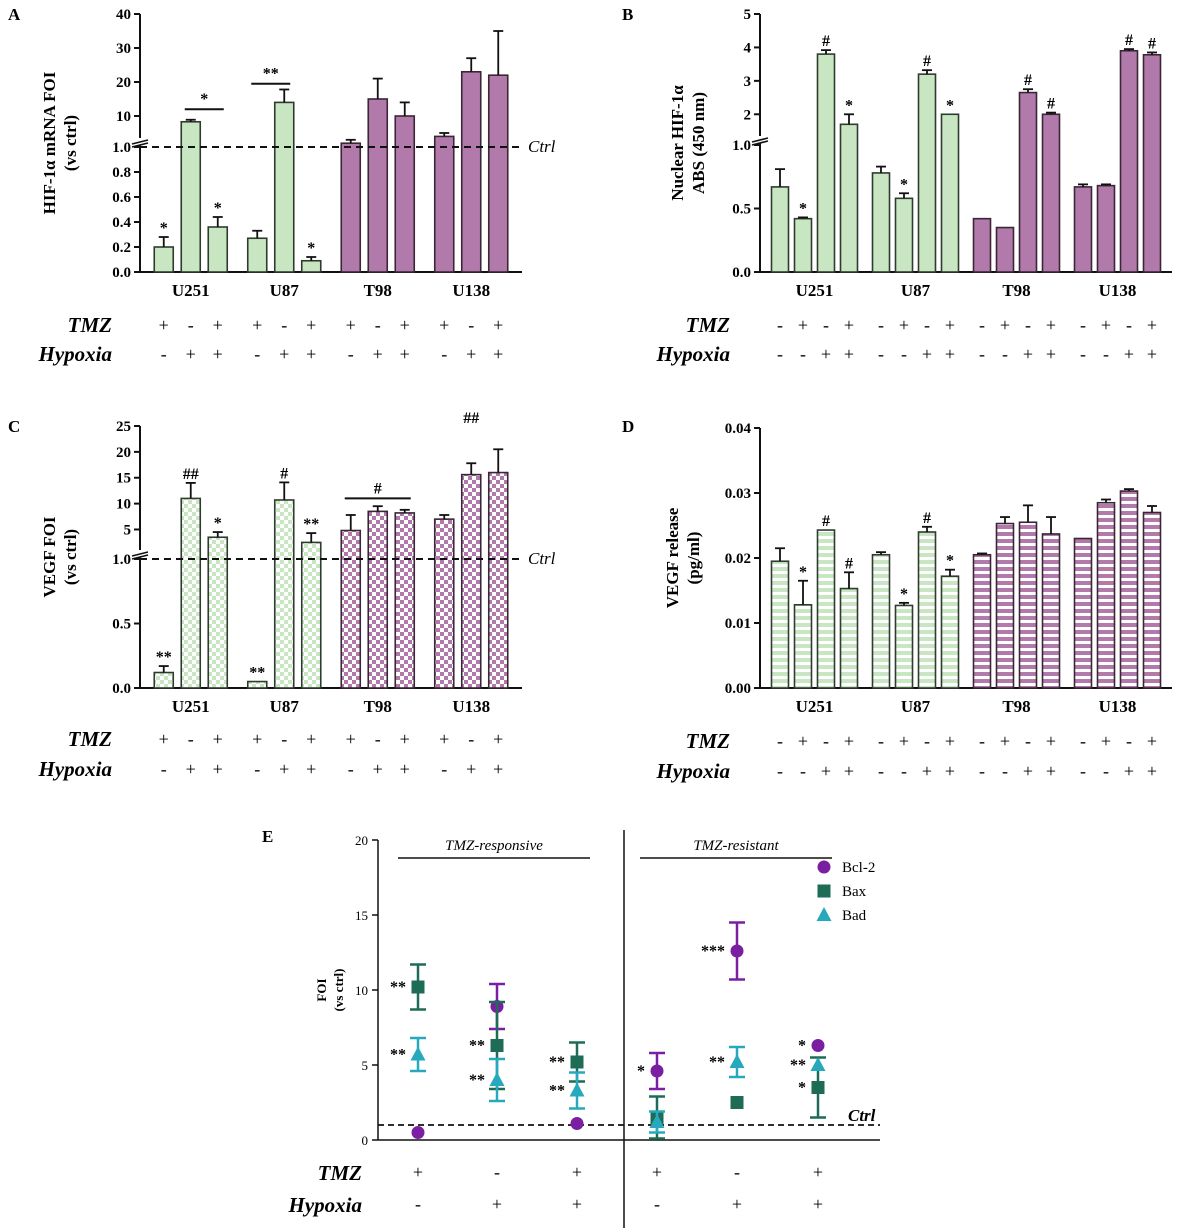 Image resolution: width=1188 pixels, height=1232 pixels. Describe the element at coordinates (418, 1132) in the screenshot. I see `point-bcl2` at that location.